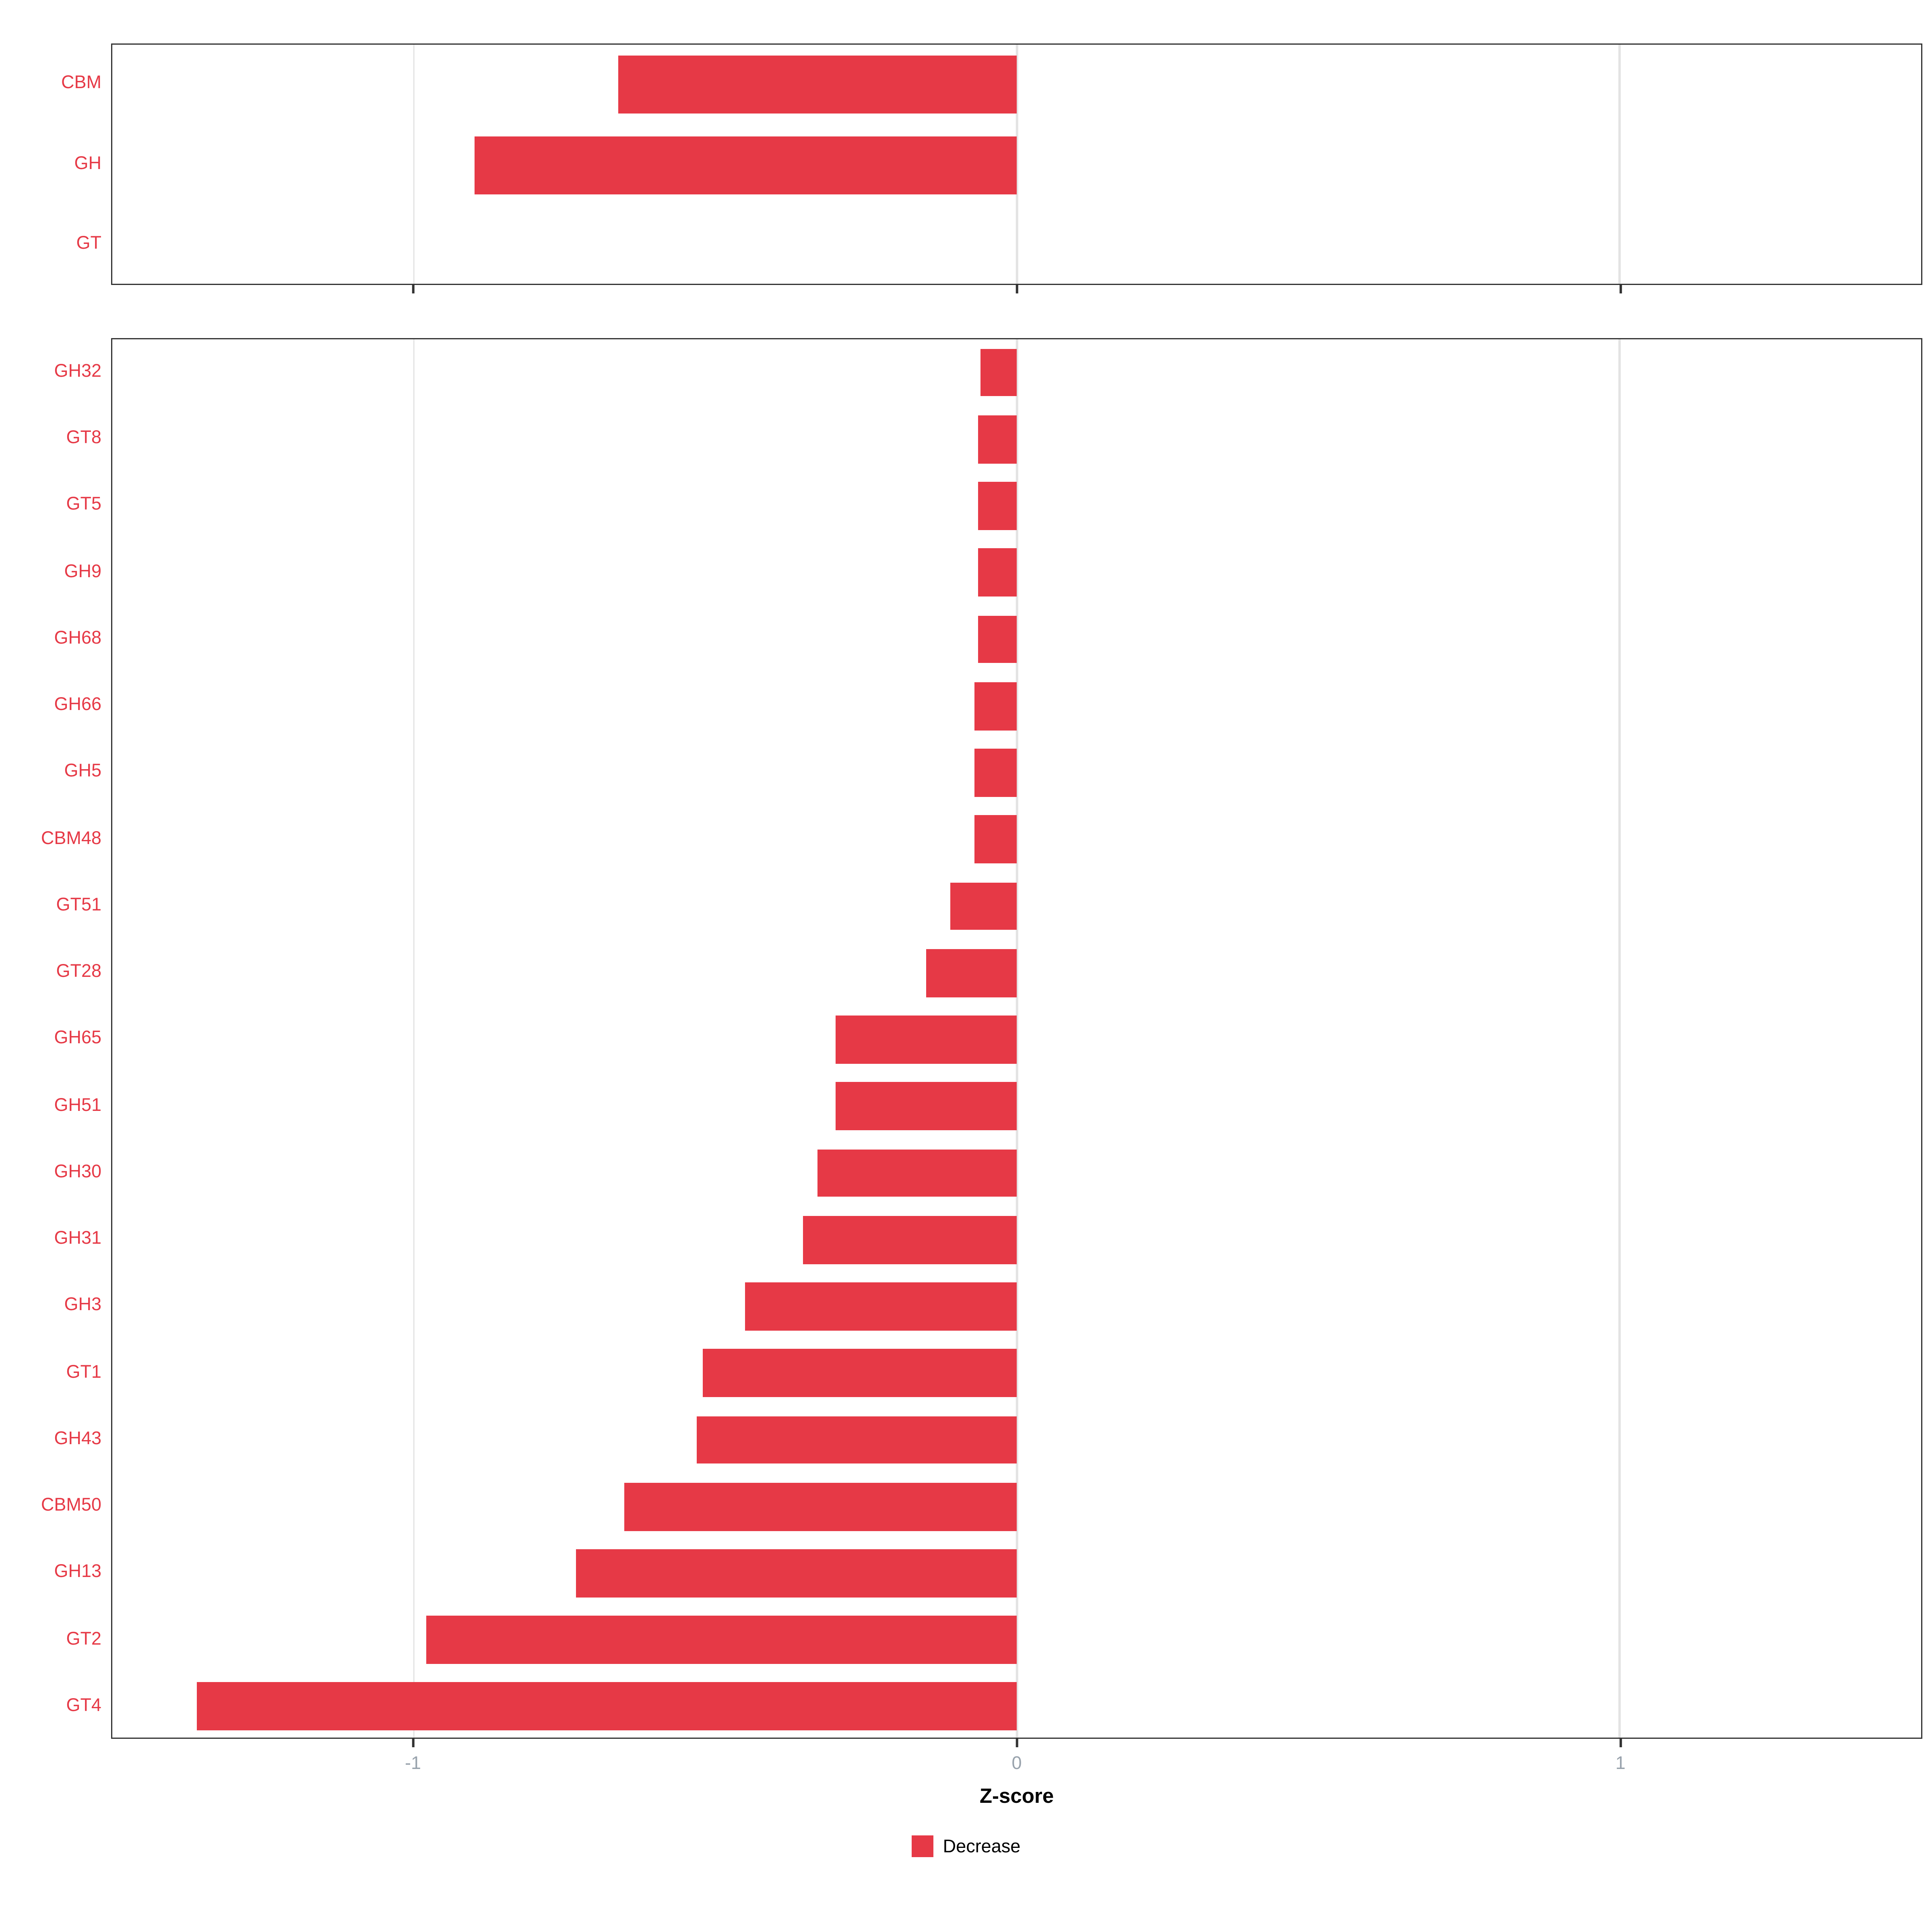 The height and width of the screenshot is (1932, 1932). Describe the element at coordinates (77, 1571) in the screenshot. I see `y-axis-label-GH13: GH13` at that location.